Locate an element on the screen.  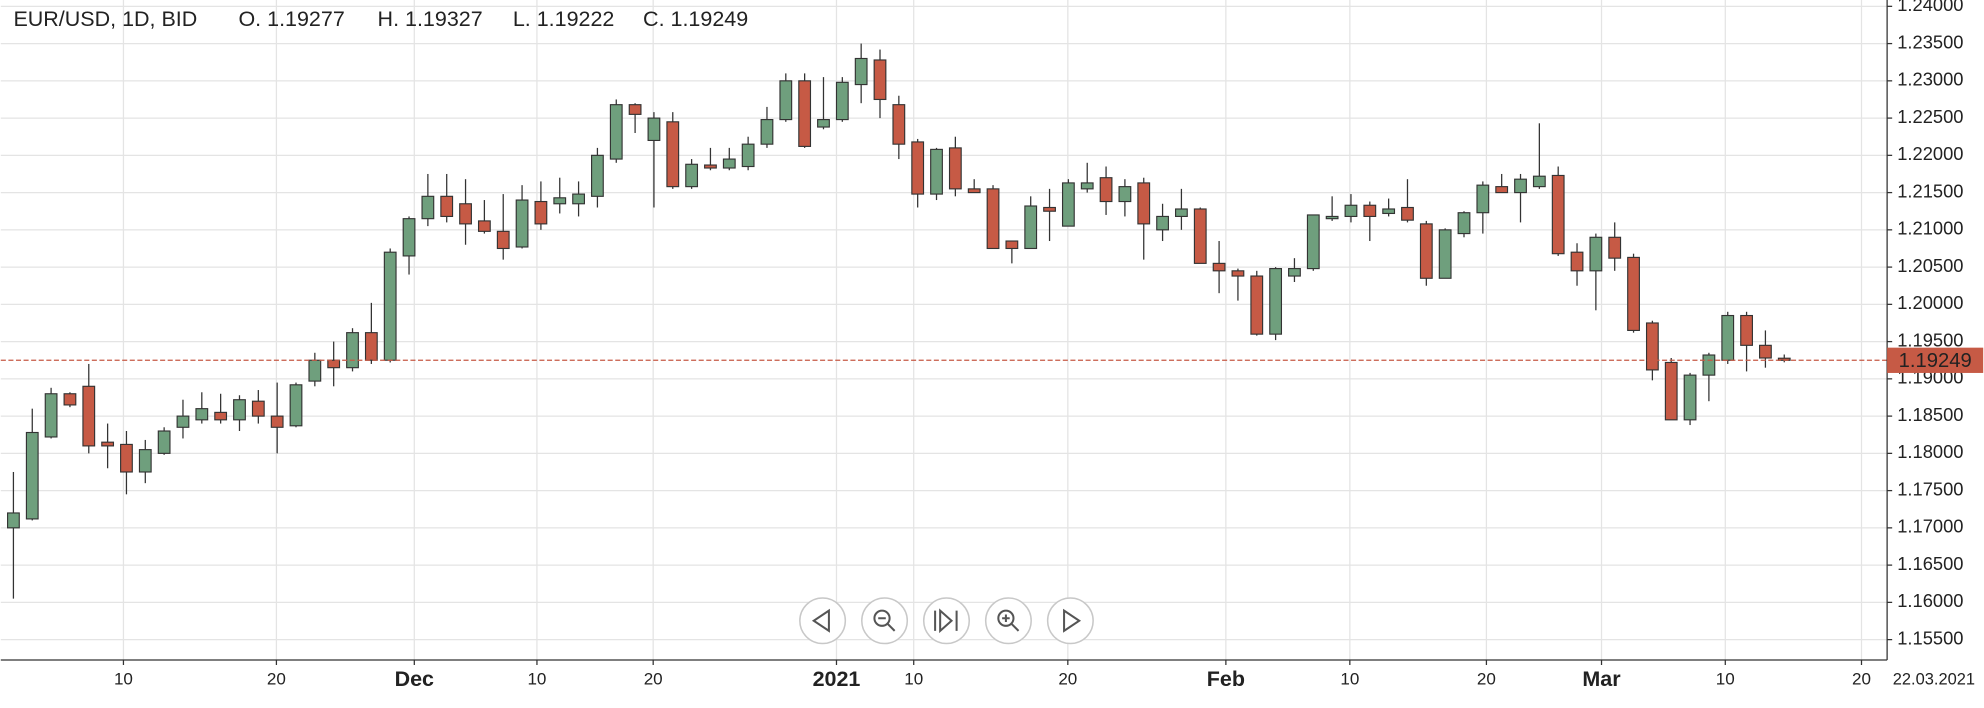
y-tick-label: 1.21000 is located at coordinates (1930, 228).